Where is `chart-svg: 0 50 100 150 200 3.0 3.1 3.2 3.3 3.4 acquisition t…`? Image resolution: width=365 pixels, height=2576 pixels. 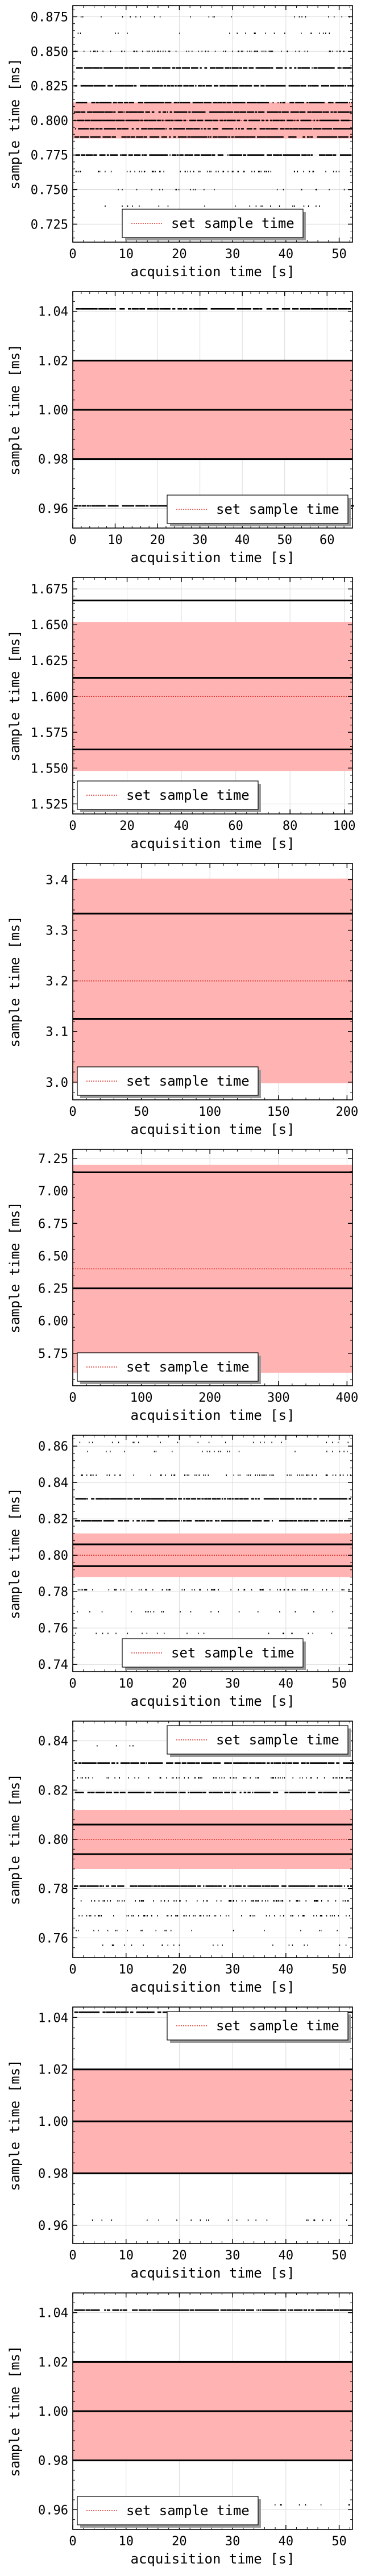
chart-svg: 0 50 100 150 200 3.0 3.1 3.2 3.3 3.4 acquisition t… is located at coordinates (182, 1000).